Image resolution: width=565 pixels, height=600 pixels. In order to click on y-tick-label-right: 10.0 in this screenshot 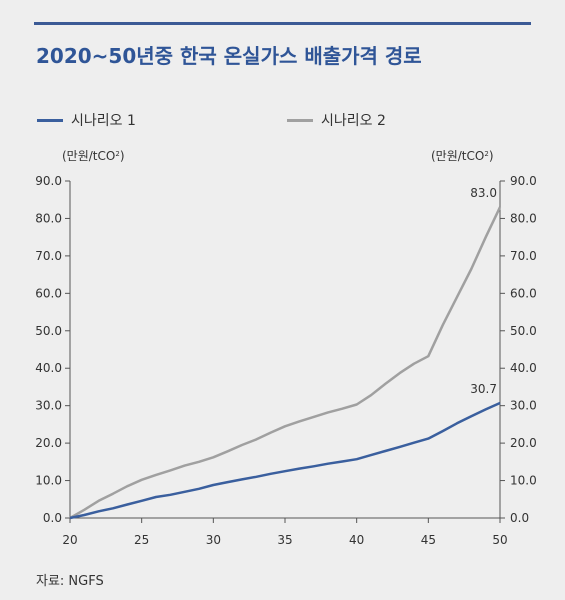, I will do `click(523, 481)`.